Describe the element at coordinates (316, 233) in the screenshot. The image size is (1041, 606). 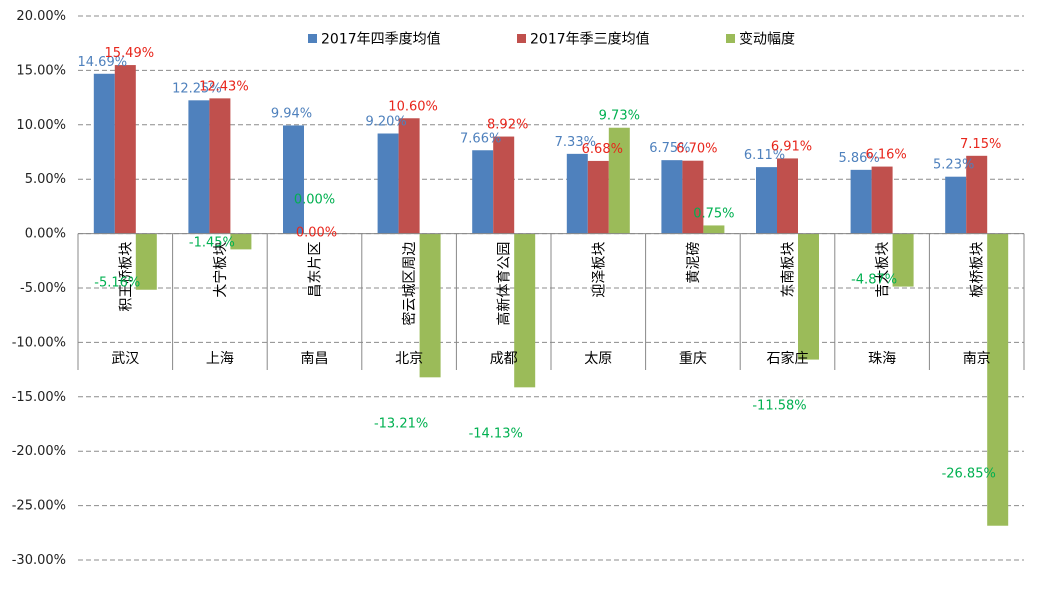
I see `data-label-q3: 0.00%` at that location.